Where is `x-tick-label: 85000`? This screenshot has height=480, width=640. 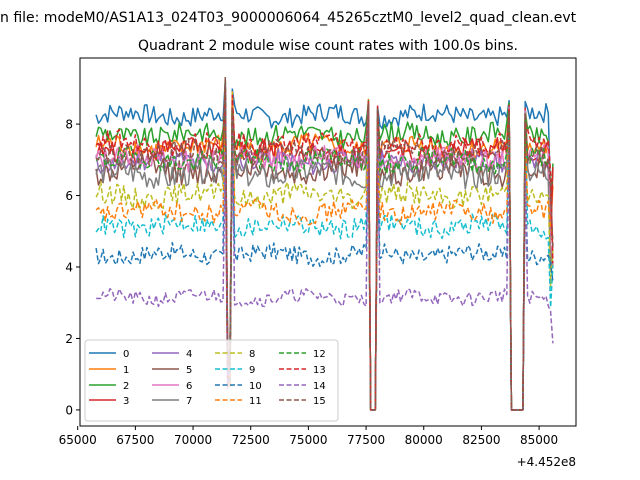 x-tick-label: 85000 is located at coordinates (539, 440).